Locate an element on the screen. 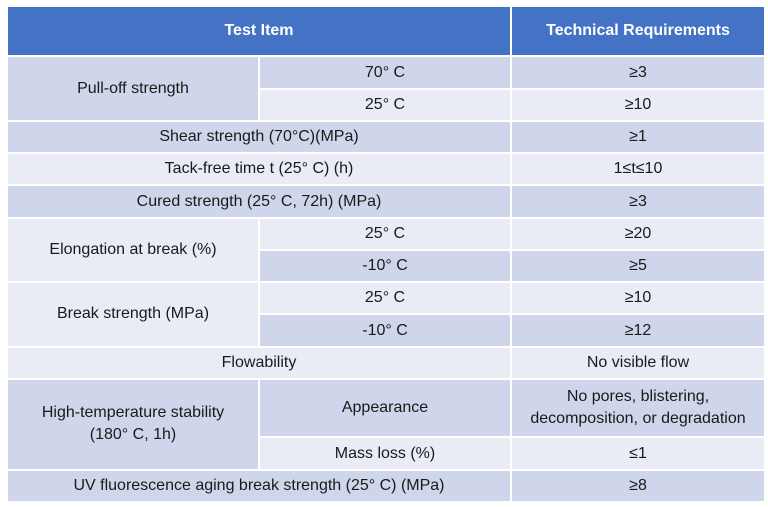 The width and height of the screenshot is (768, 507). high-temp-label-line1: High-temperature stability is located at coordinates (133, 413).